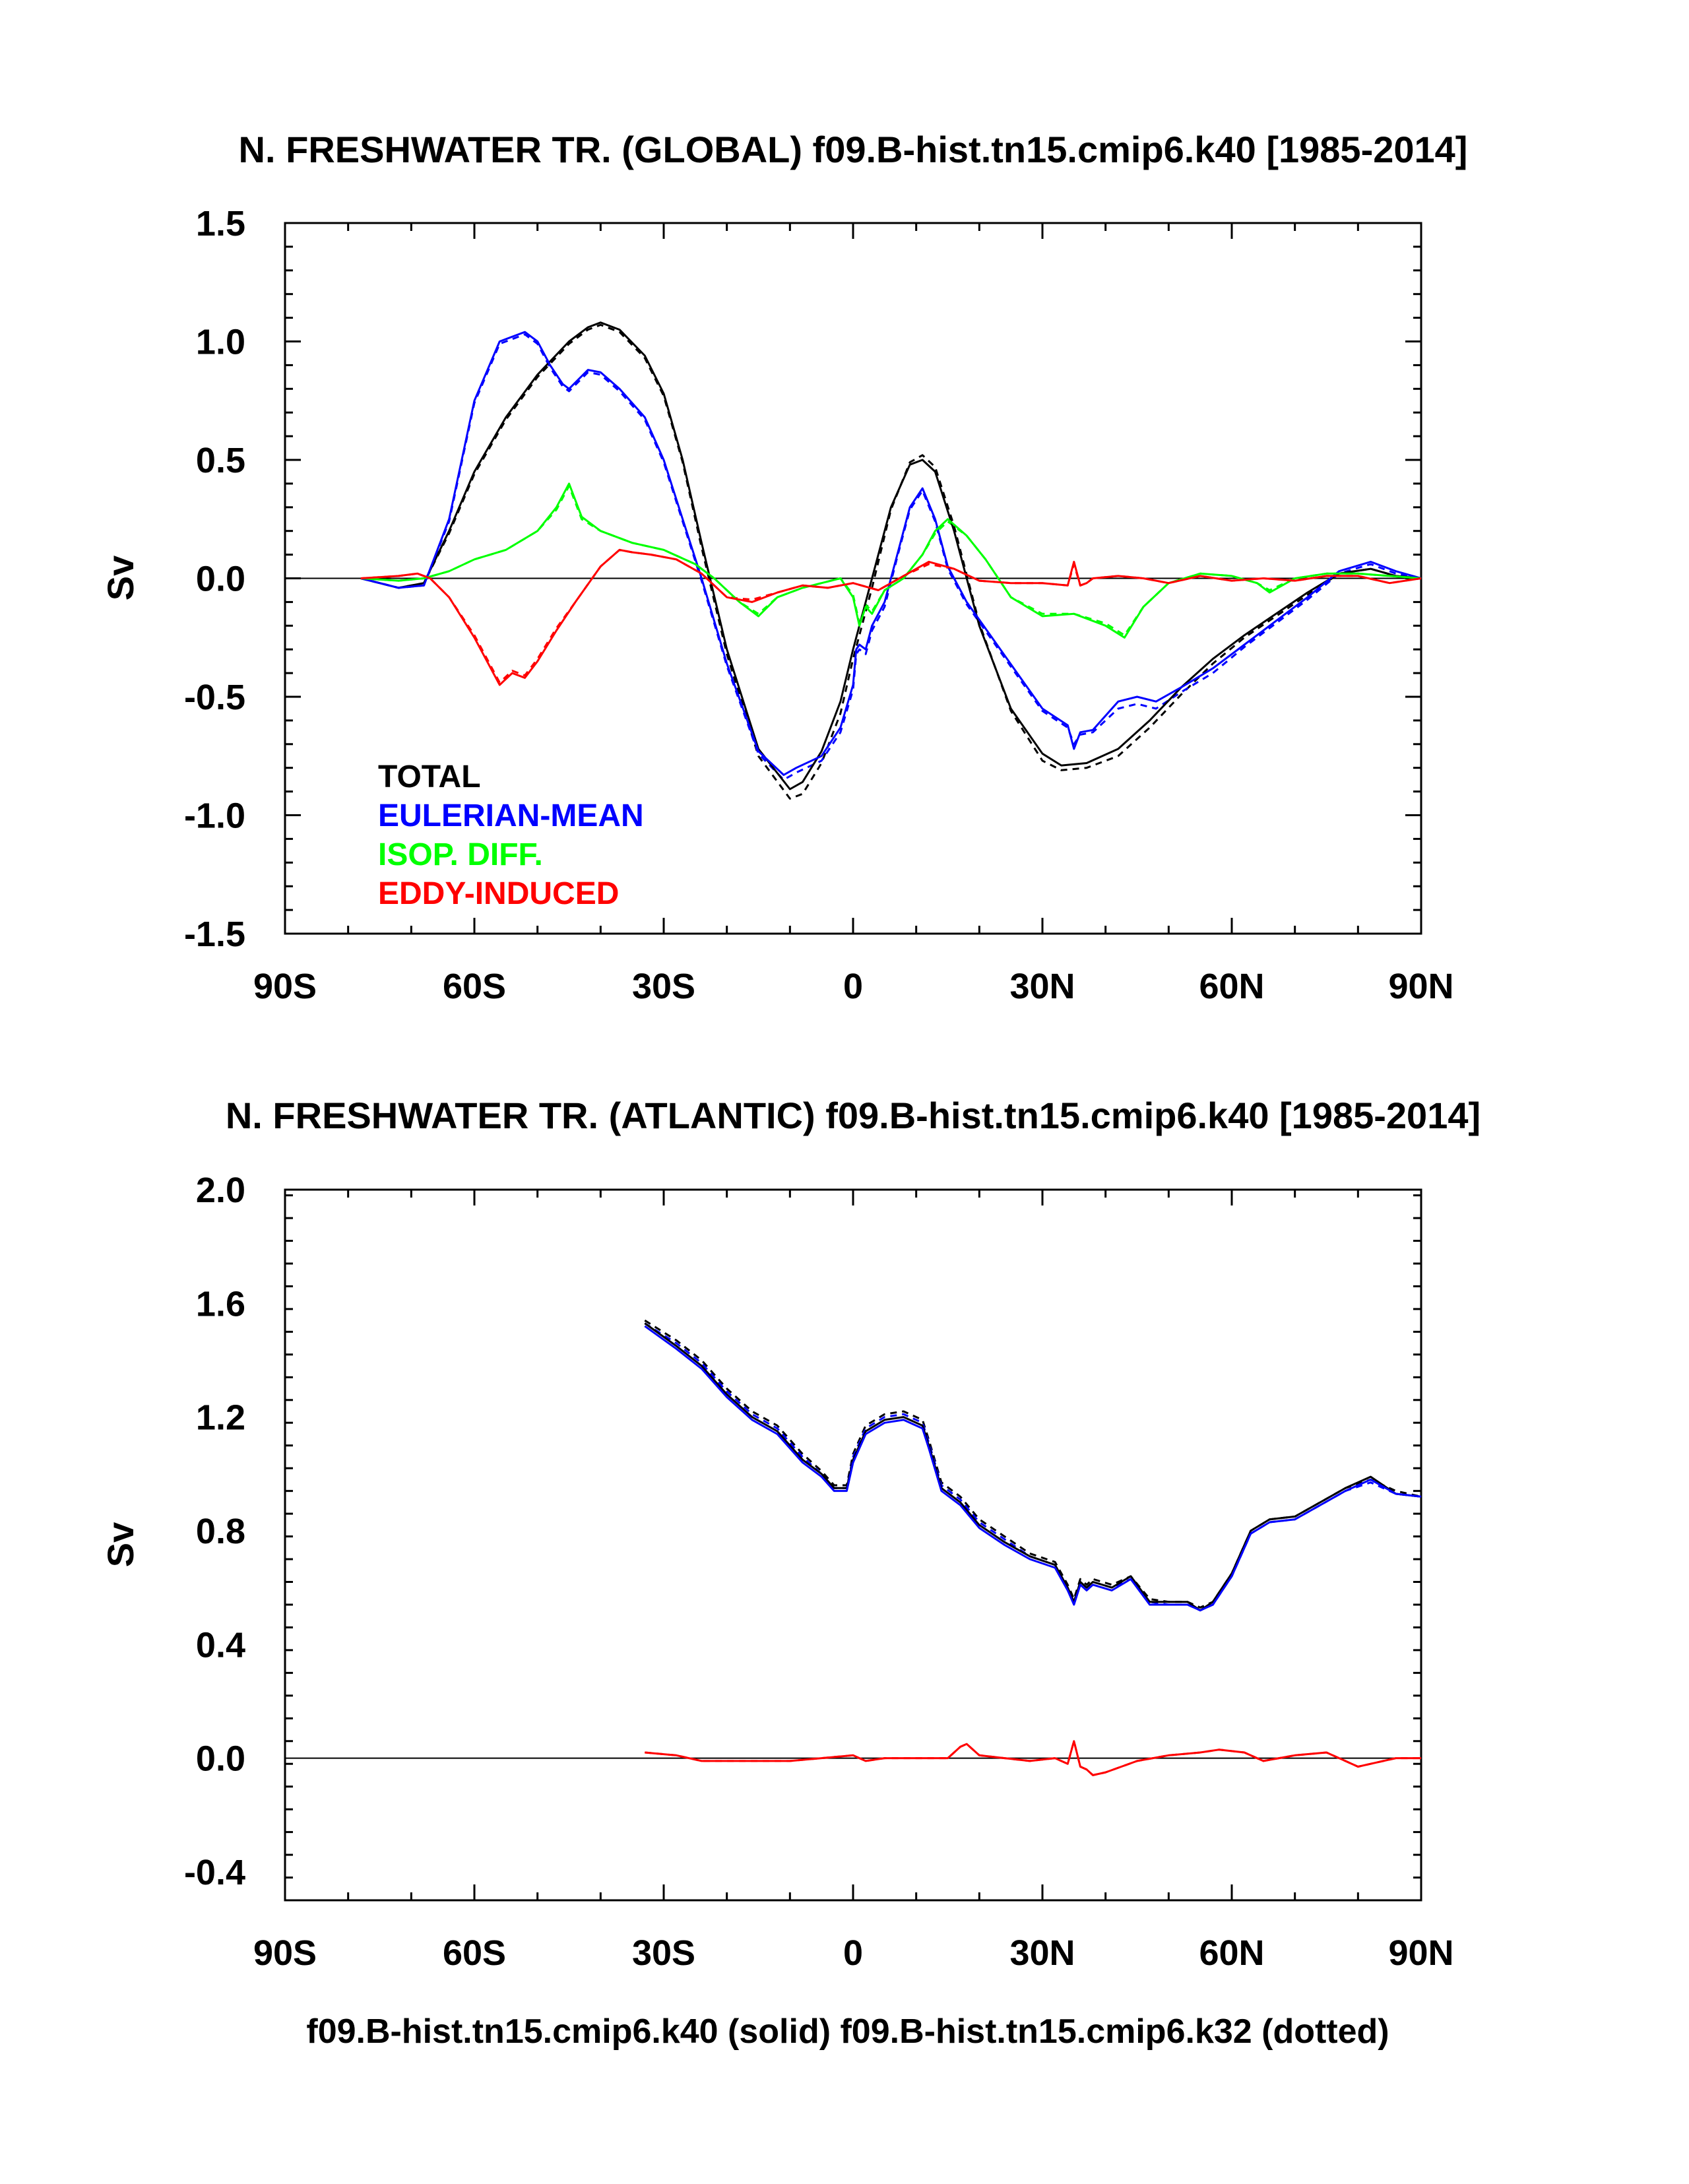 This screenshot has height=2184, width=1689. Describe the element at coordinates (220, 1645) in the screenshot. I see `y-tick-label: 0.4` at that location.